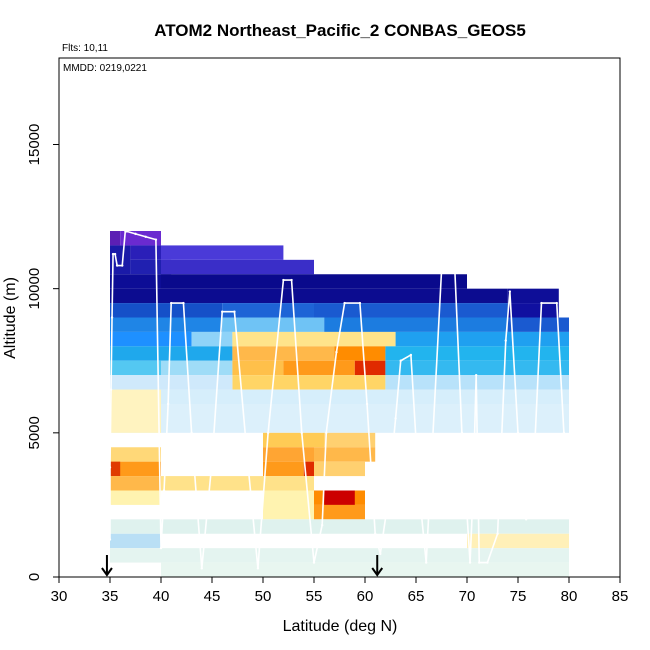 The width and height of the screenshot is (650, 650). Describe the element at coordinates (161, 596) in the screenshot. I see `x-tick-label: 40` at that location.